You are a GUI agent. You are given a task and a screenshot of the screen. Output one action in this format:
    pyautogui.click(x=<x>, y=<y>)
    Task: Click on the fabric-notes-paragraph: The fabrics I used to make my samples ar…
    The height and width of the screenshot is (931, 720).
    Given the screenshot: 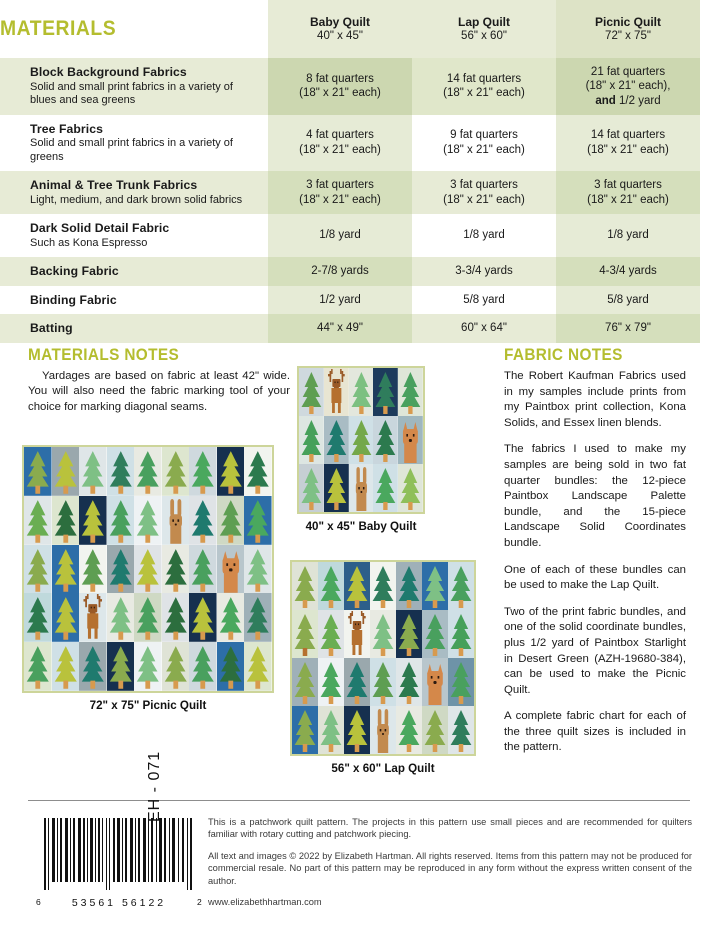 What is the action you would take?
    pyautogui.click(x=595, y=496)
    